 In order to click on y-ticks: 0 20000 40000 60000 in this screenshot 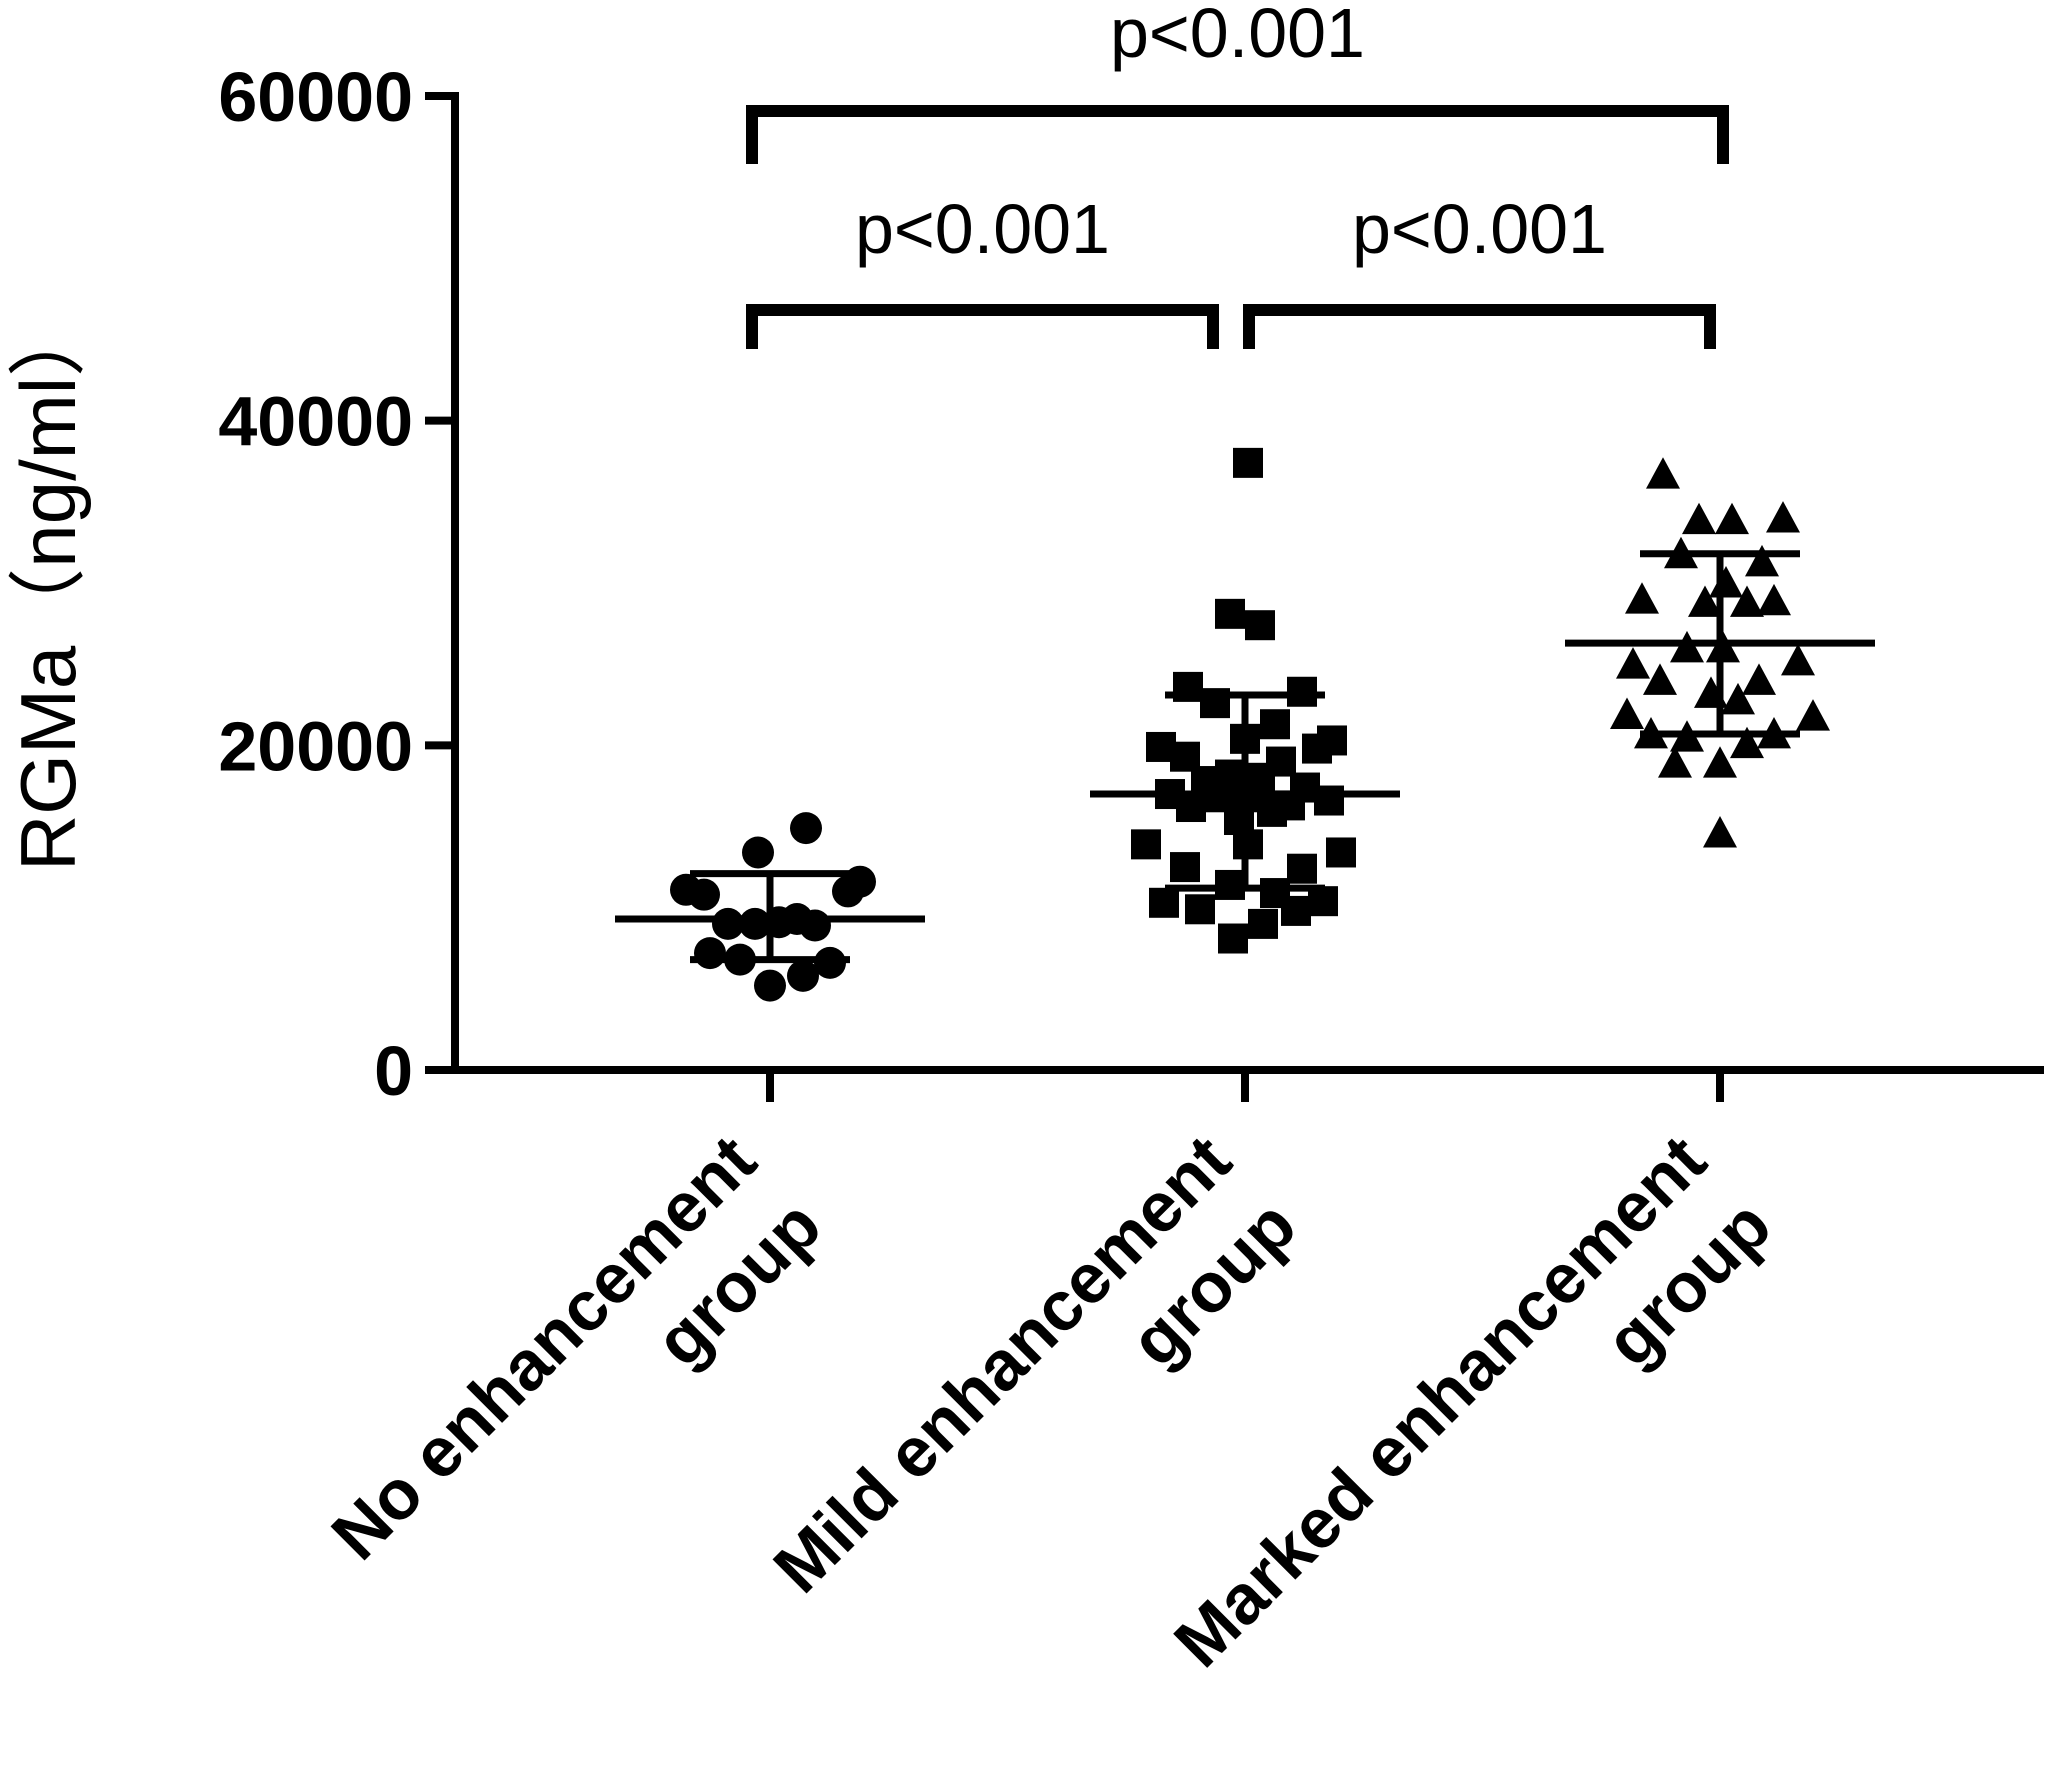, I will do `click(336, 584)`.